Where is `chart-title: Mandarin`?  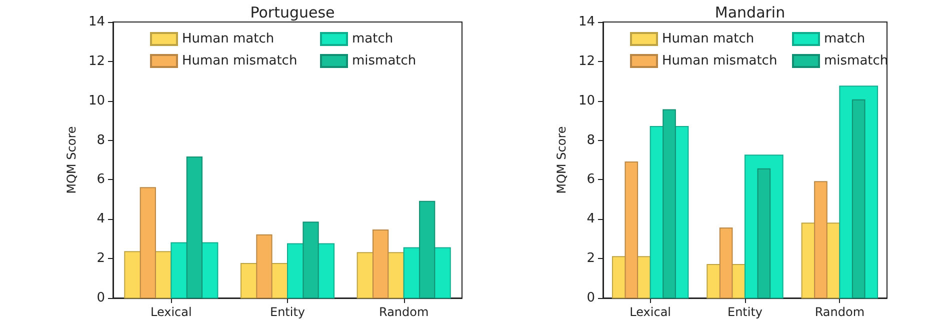
chart-title: Mandarin is located at coordinates (750, 13).